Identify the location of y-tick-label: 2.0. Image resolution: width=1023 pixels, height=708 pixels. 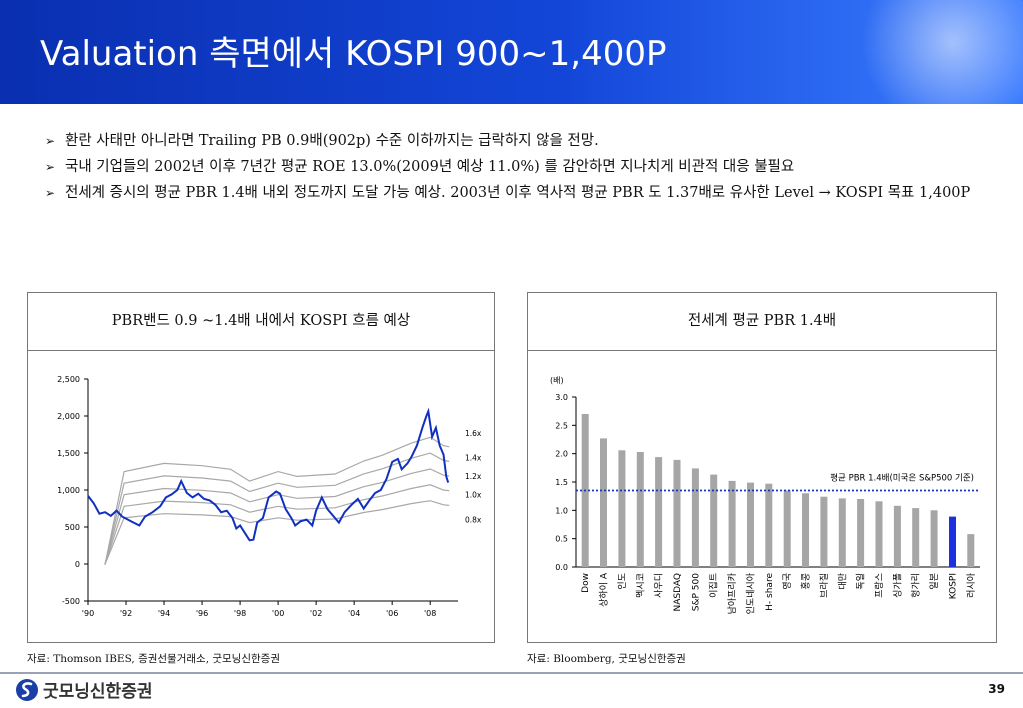
(561, 454).